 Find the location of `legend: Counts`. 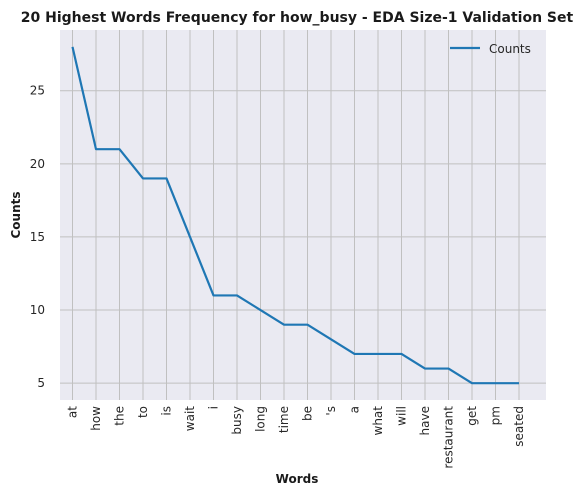

legend: Counts is located at coordinates (490, 49).